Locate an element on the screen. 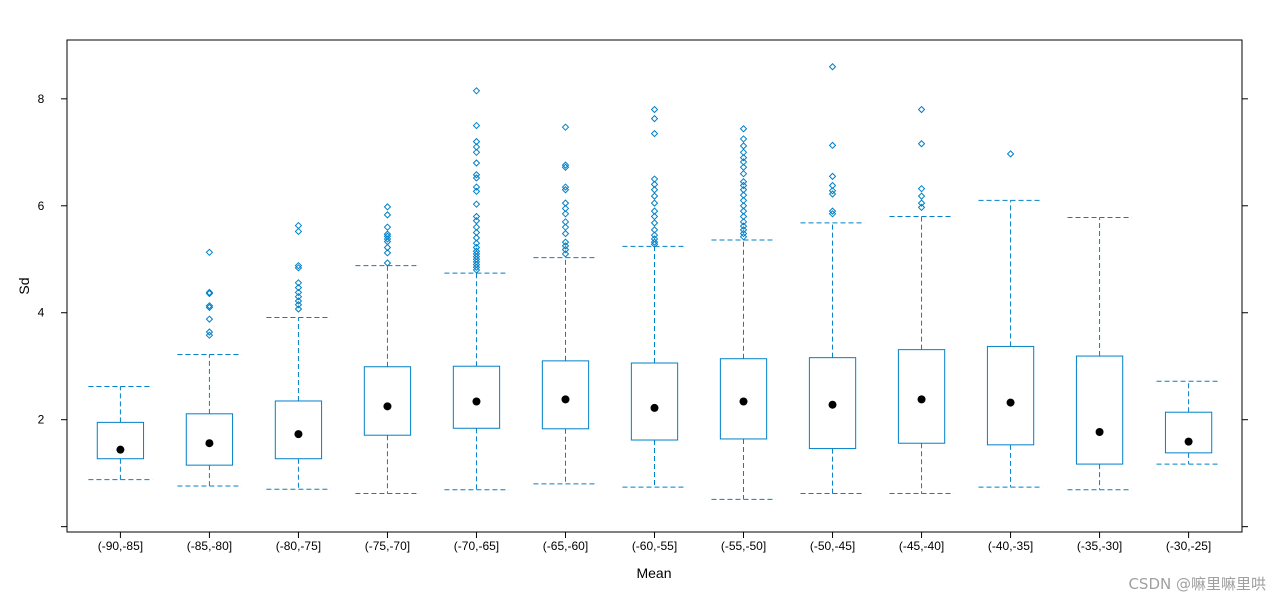  x-tick-label: (-40,-35] is located at coordinates (1010, 546).